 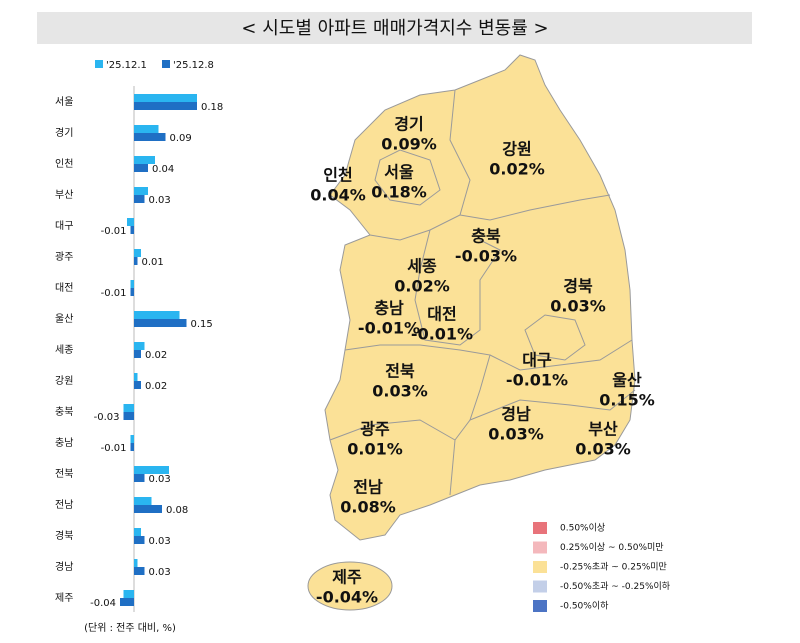 I want to click on region-name: 강원, so click(x=516, y=149).